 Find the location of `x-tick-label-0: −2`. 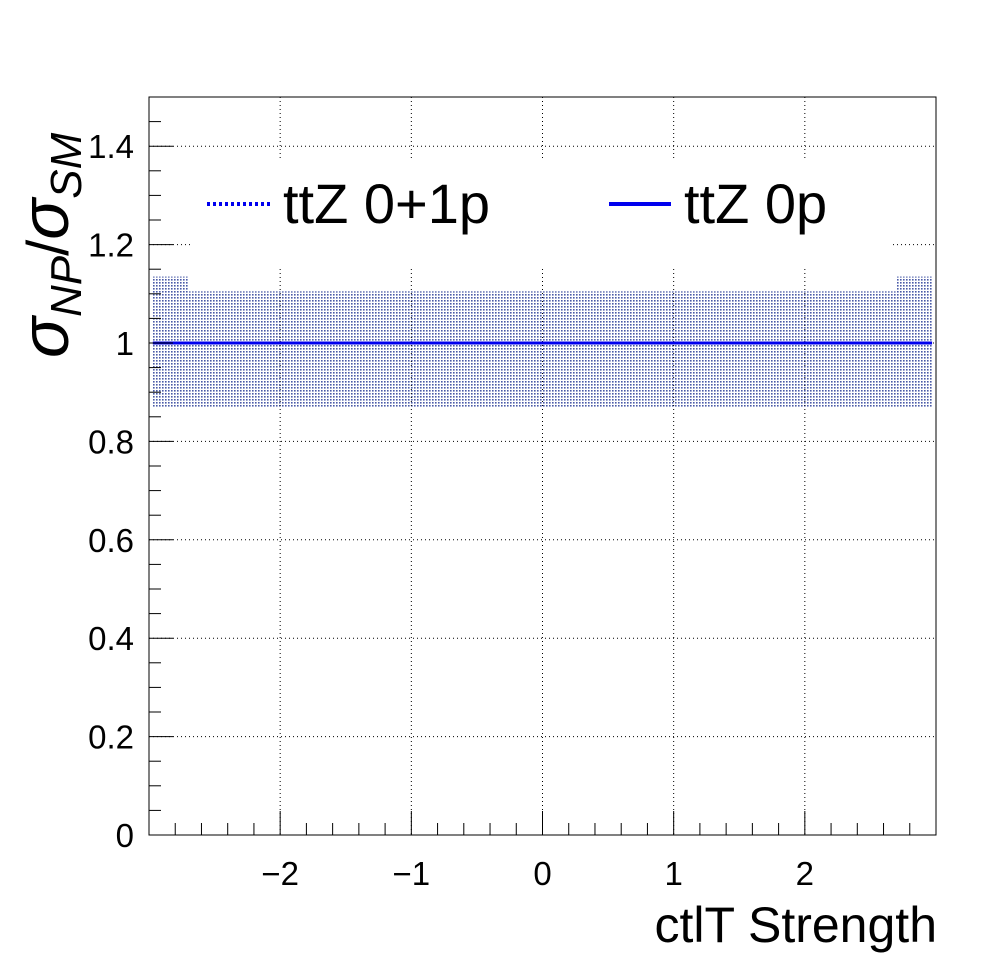

x-tick-label-0: −2 is located at coordinates (280, 873).